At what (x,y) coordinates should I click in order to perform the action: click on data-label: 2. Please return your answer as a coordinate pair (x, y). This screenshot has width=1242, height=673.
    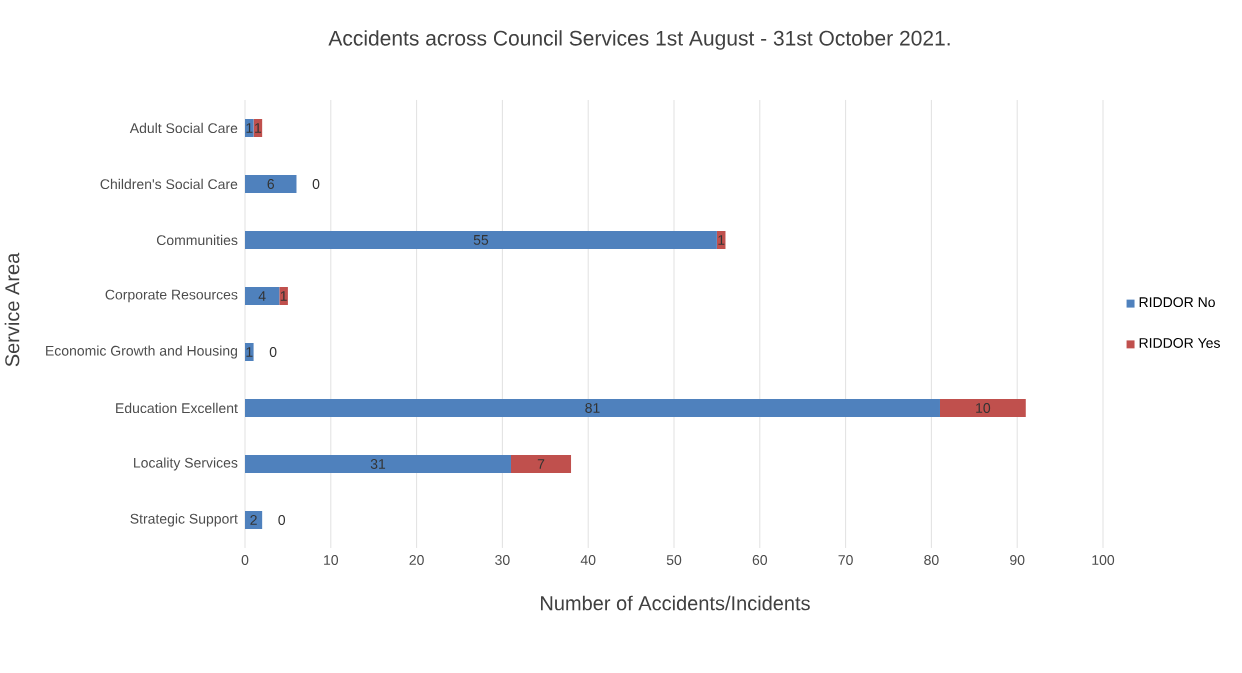
    Looking at the image, I should click on (253, 520).